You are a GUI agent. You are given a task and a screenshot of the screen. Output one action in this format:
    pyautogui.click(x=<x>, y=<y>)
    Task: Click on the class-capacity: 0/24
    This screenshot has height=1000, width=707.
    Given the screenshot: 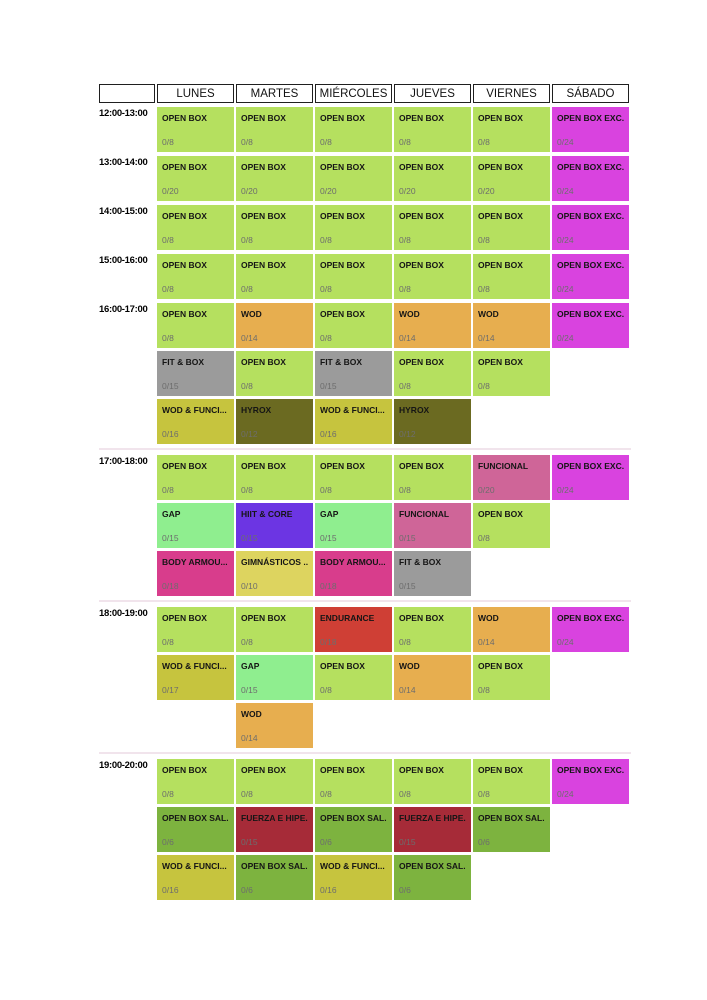 What is the action you would take?
    pyautogui.click(x=565, y=794)
    